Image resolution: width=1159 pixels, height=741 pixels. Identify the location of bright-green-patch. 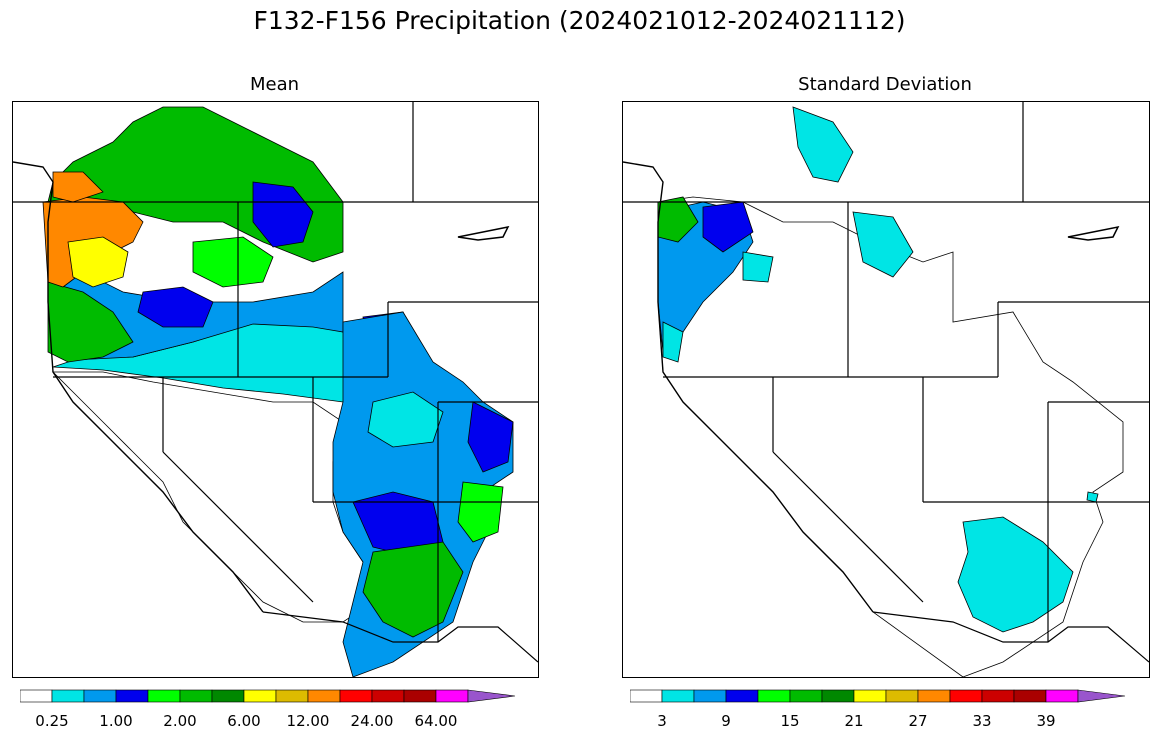
(233, 262).